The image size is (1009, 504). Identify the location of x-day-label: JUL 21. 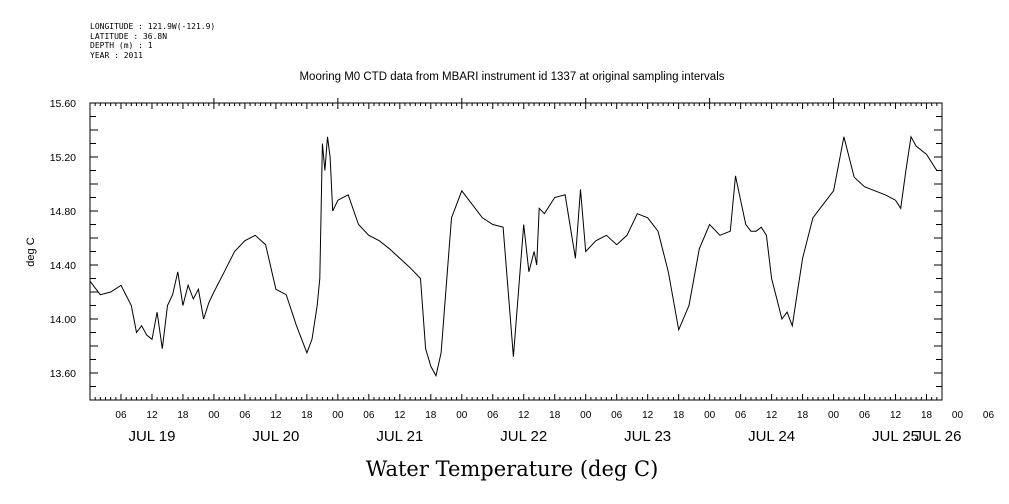
(399, 436).